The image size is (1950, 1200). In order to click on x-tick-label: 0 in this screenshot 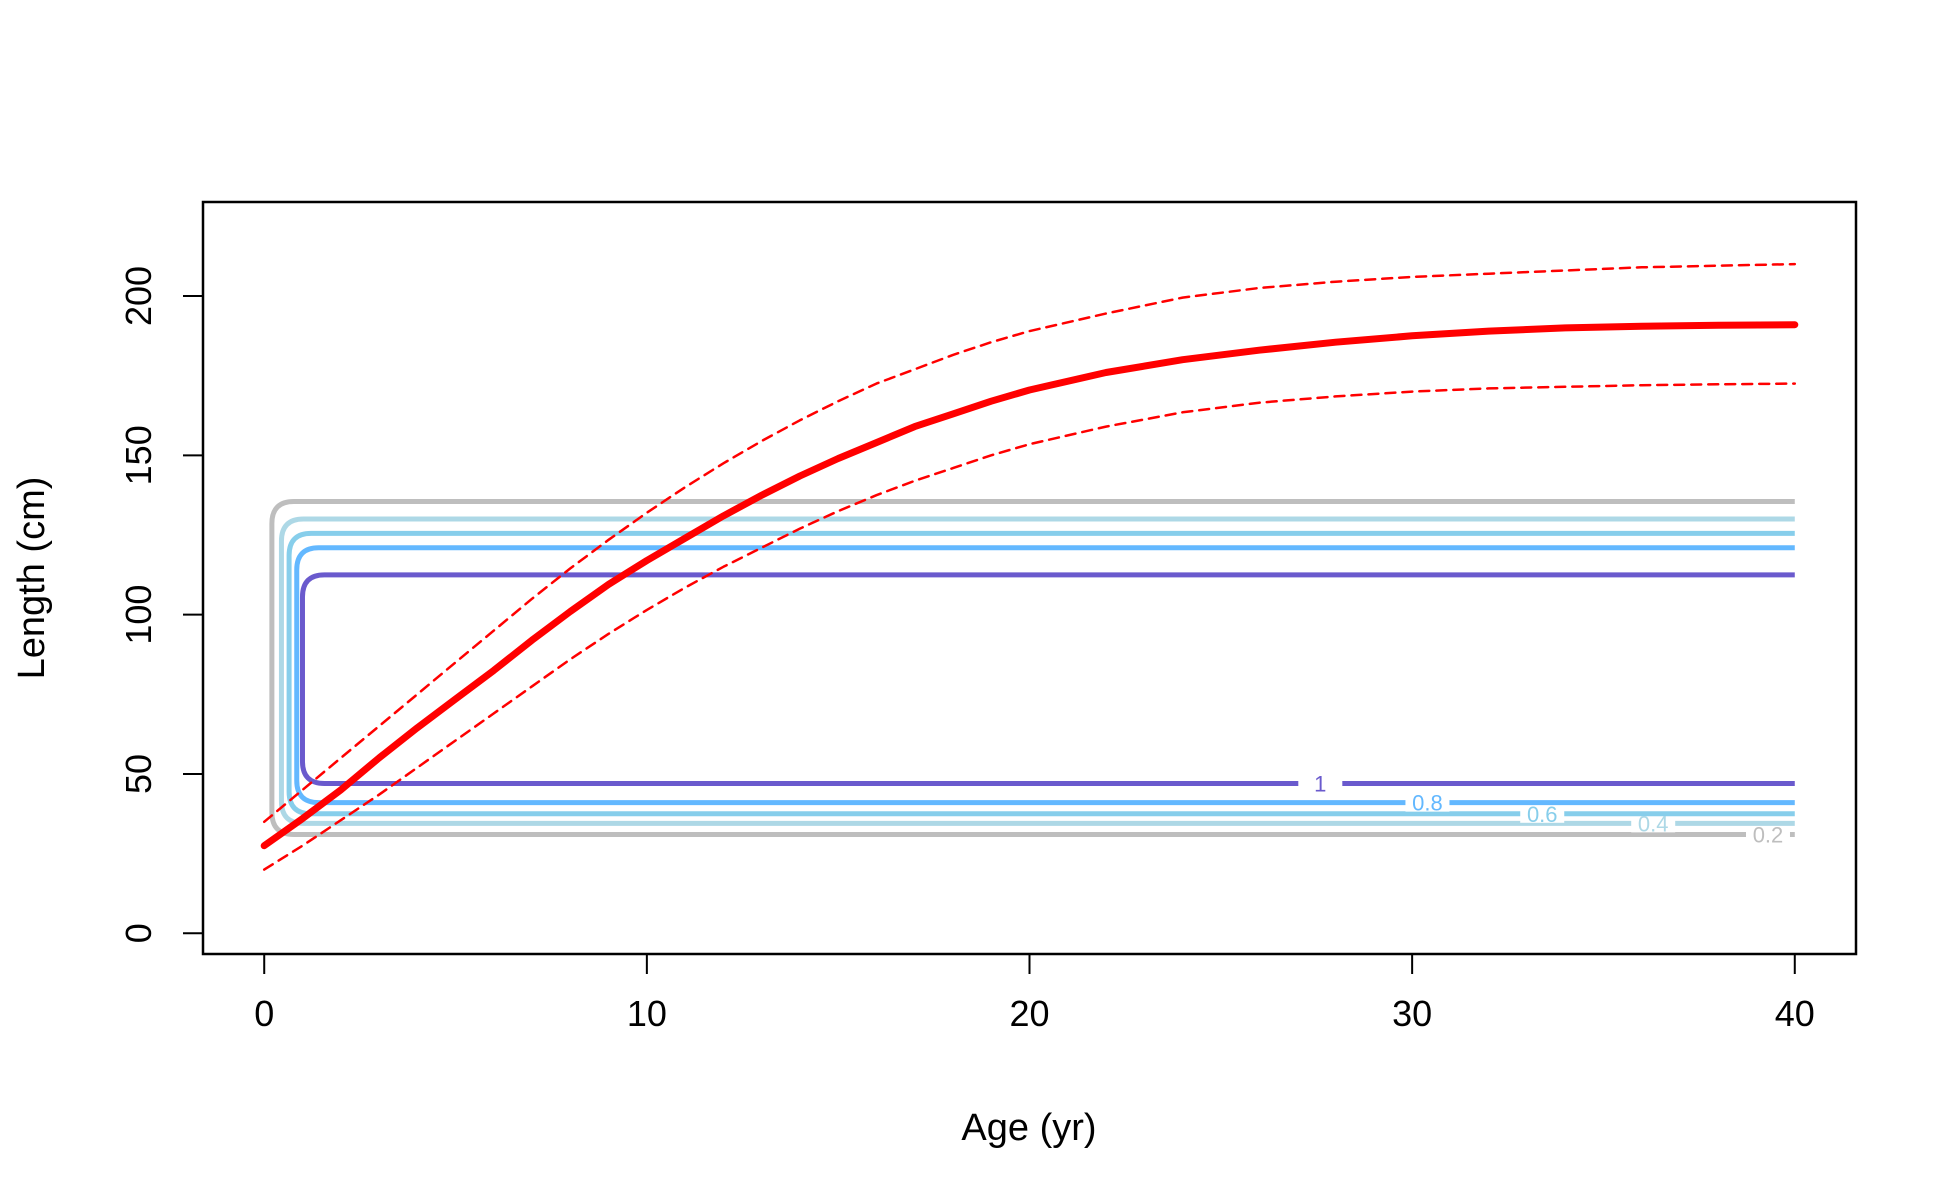, I will do `click(264, 1013)`.